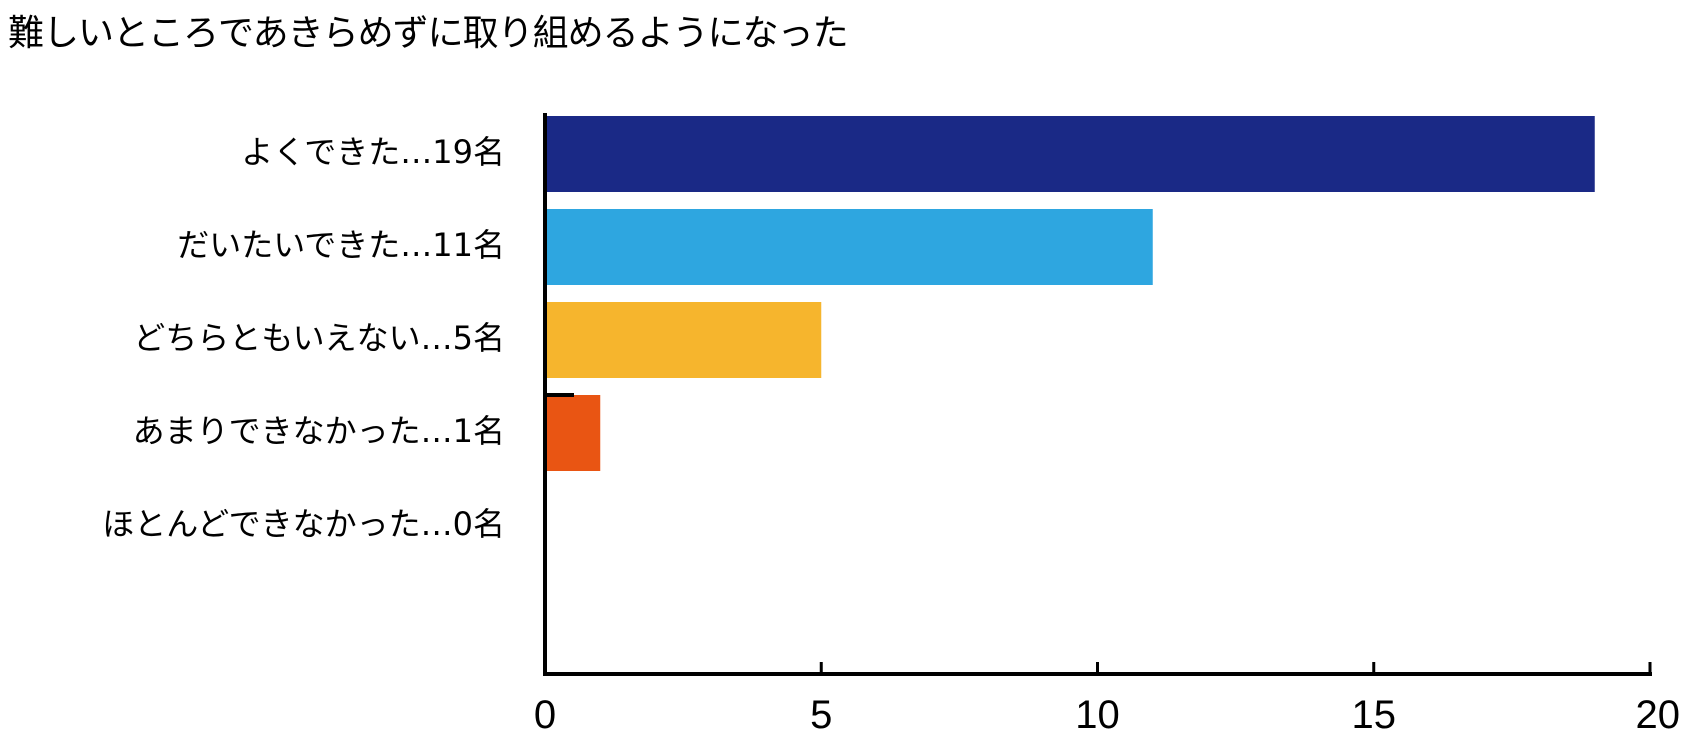 The width and height of the screenshot is (1685, 735). I want to click on x-axis-ticks-group: 0 5 10 15 20, so click(1107, 698).